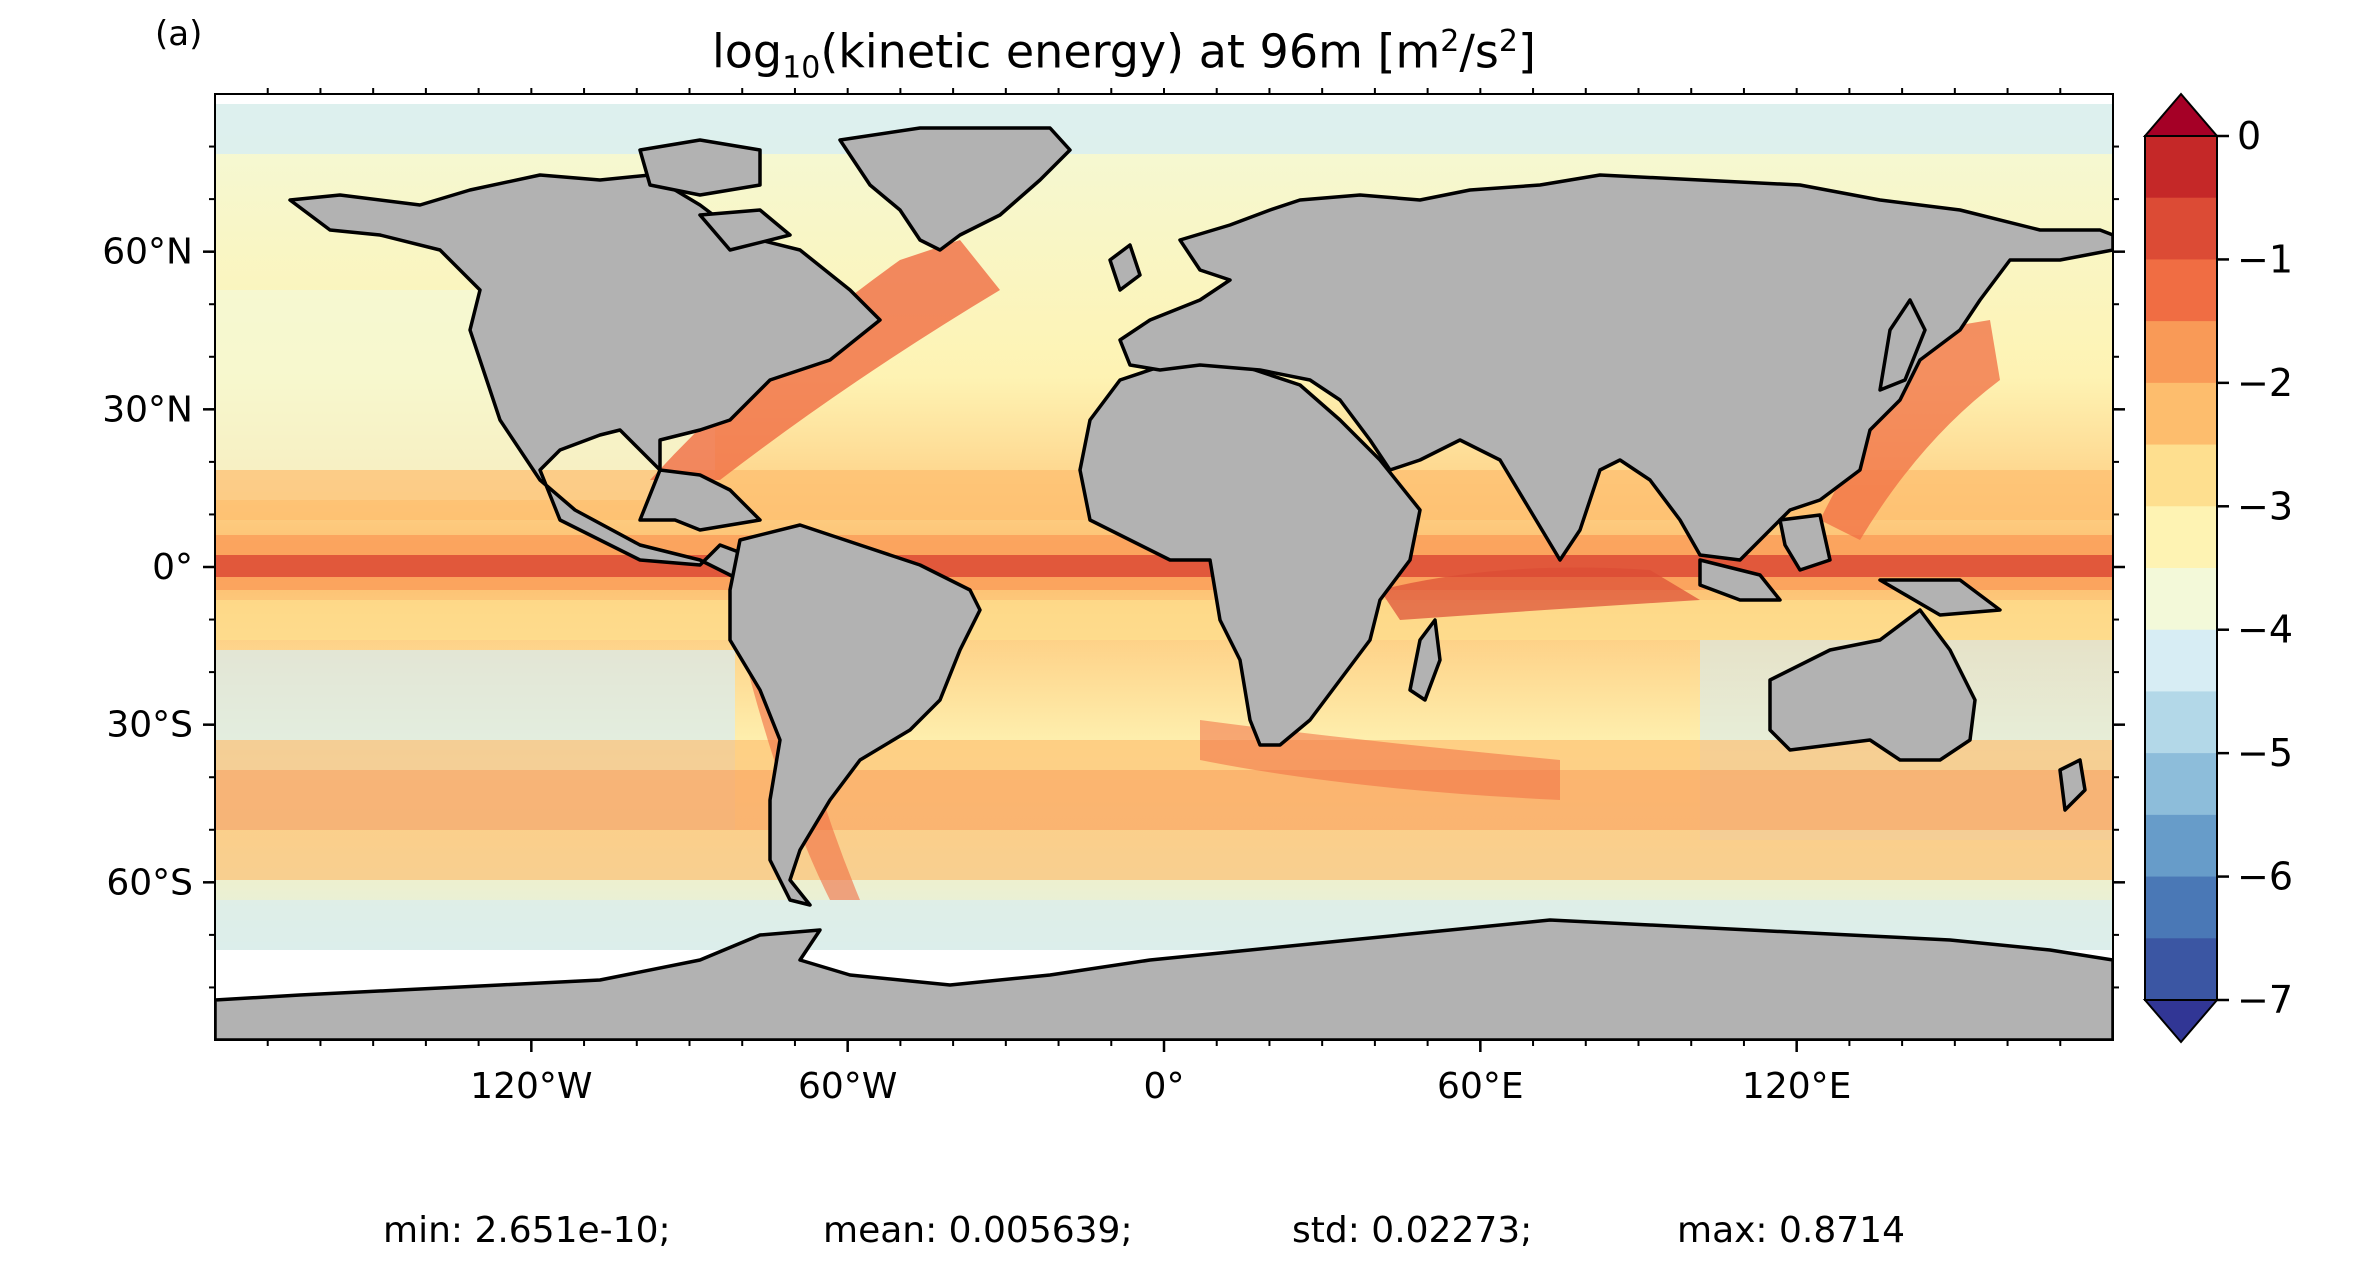 The width and height of the screenshot is (2362, 1263). What do you see at coordinates (149, 882) in the screenshot?
I see `lat-tick-label: 60°S` at bounding box center [149, 882].